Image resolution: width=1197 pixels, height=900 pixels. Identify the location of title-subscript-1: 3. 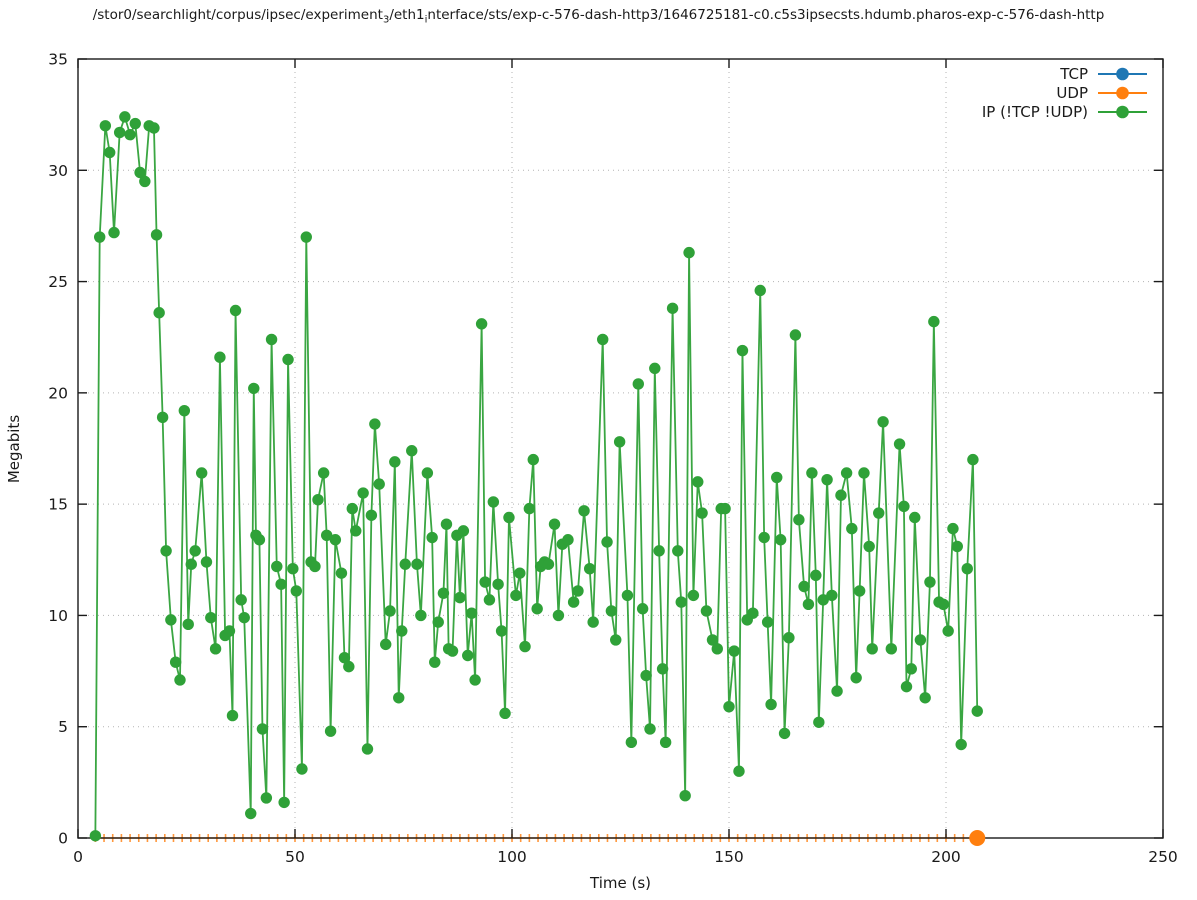
(386, 20).